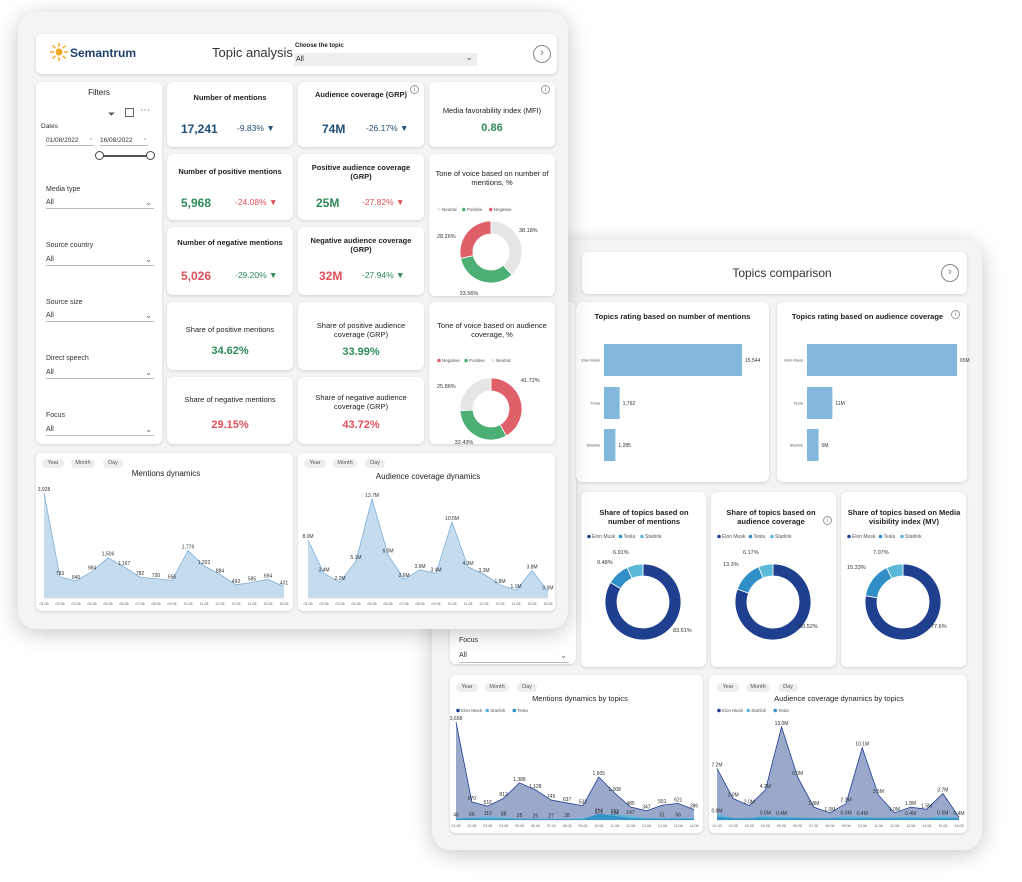  Describe the element at coordinates (808, 627) in the screenshot. I see `slice-value-label: 80.52%` at that location.